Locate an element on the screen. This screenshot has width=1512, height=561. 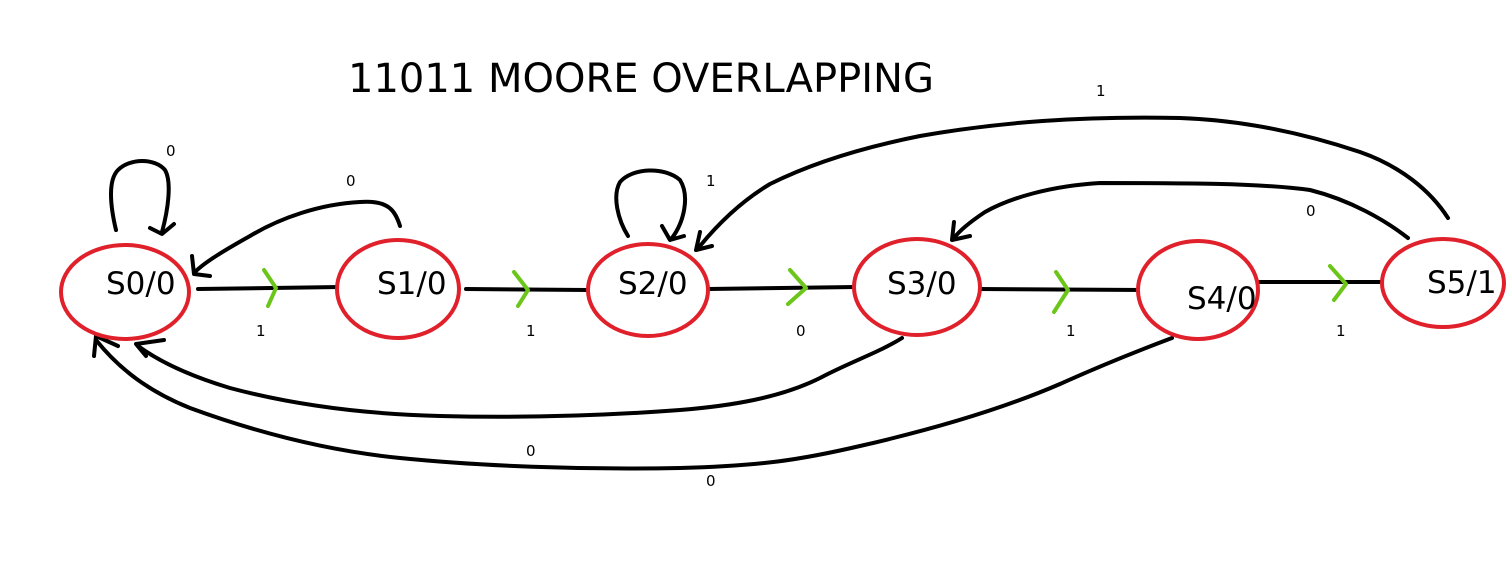
state-label: S0/0 is located at coordinates (141, 284).